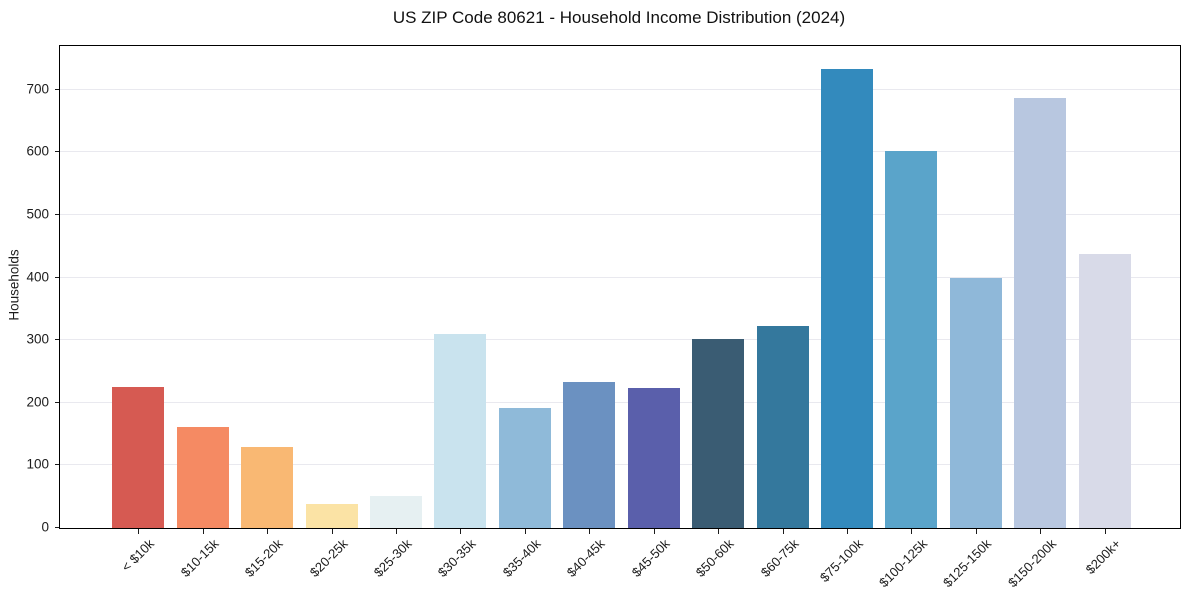  I want to click on y-tick-label: 100, so click(37, 464).